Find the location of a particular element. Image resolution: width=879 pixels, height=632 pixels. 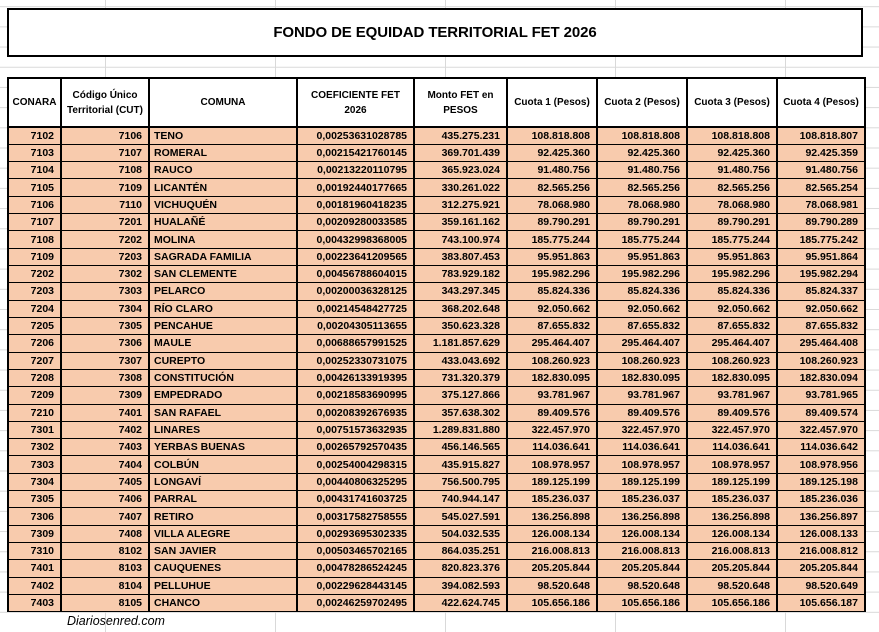

cell-monto: 435.915.827 is located at coordinates (460, 464).